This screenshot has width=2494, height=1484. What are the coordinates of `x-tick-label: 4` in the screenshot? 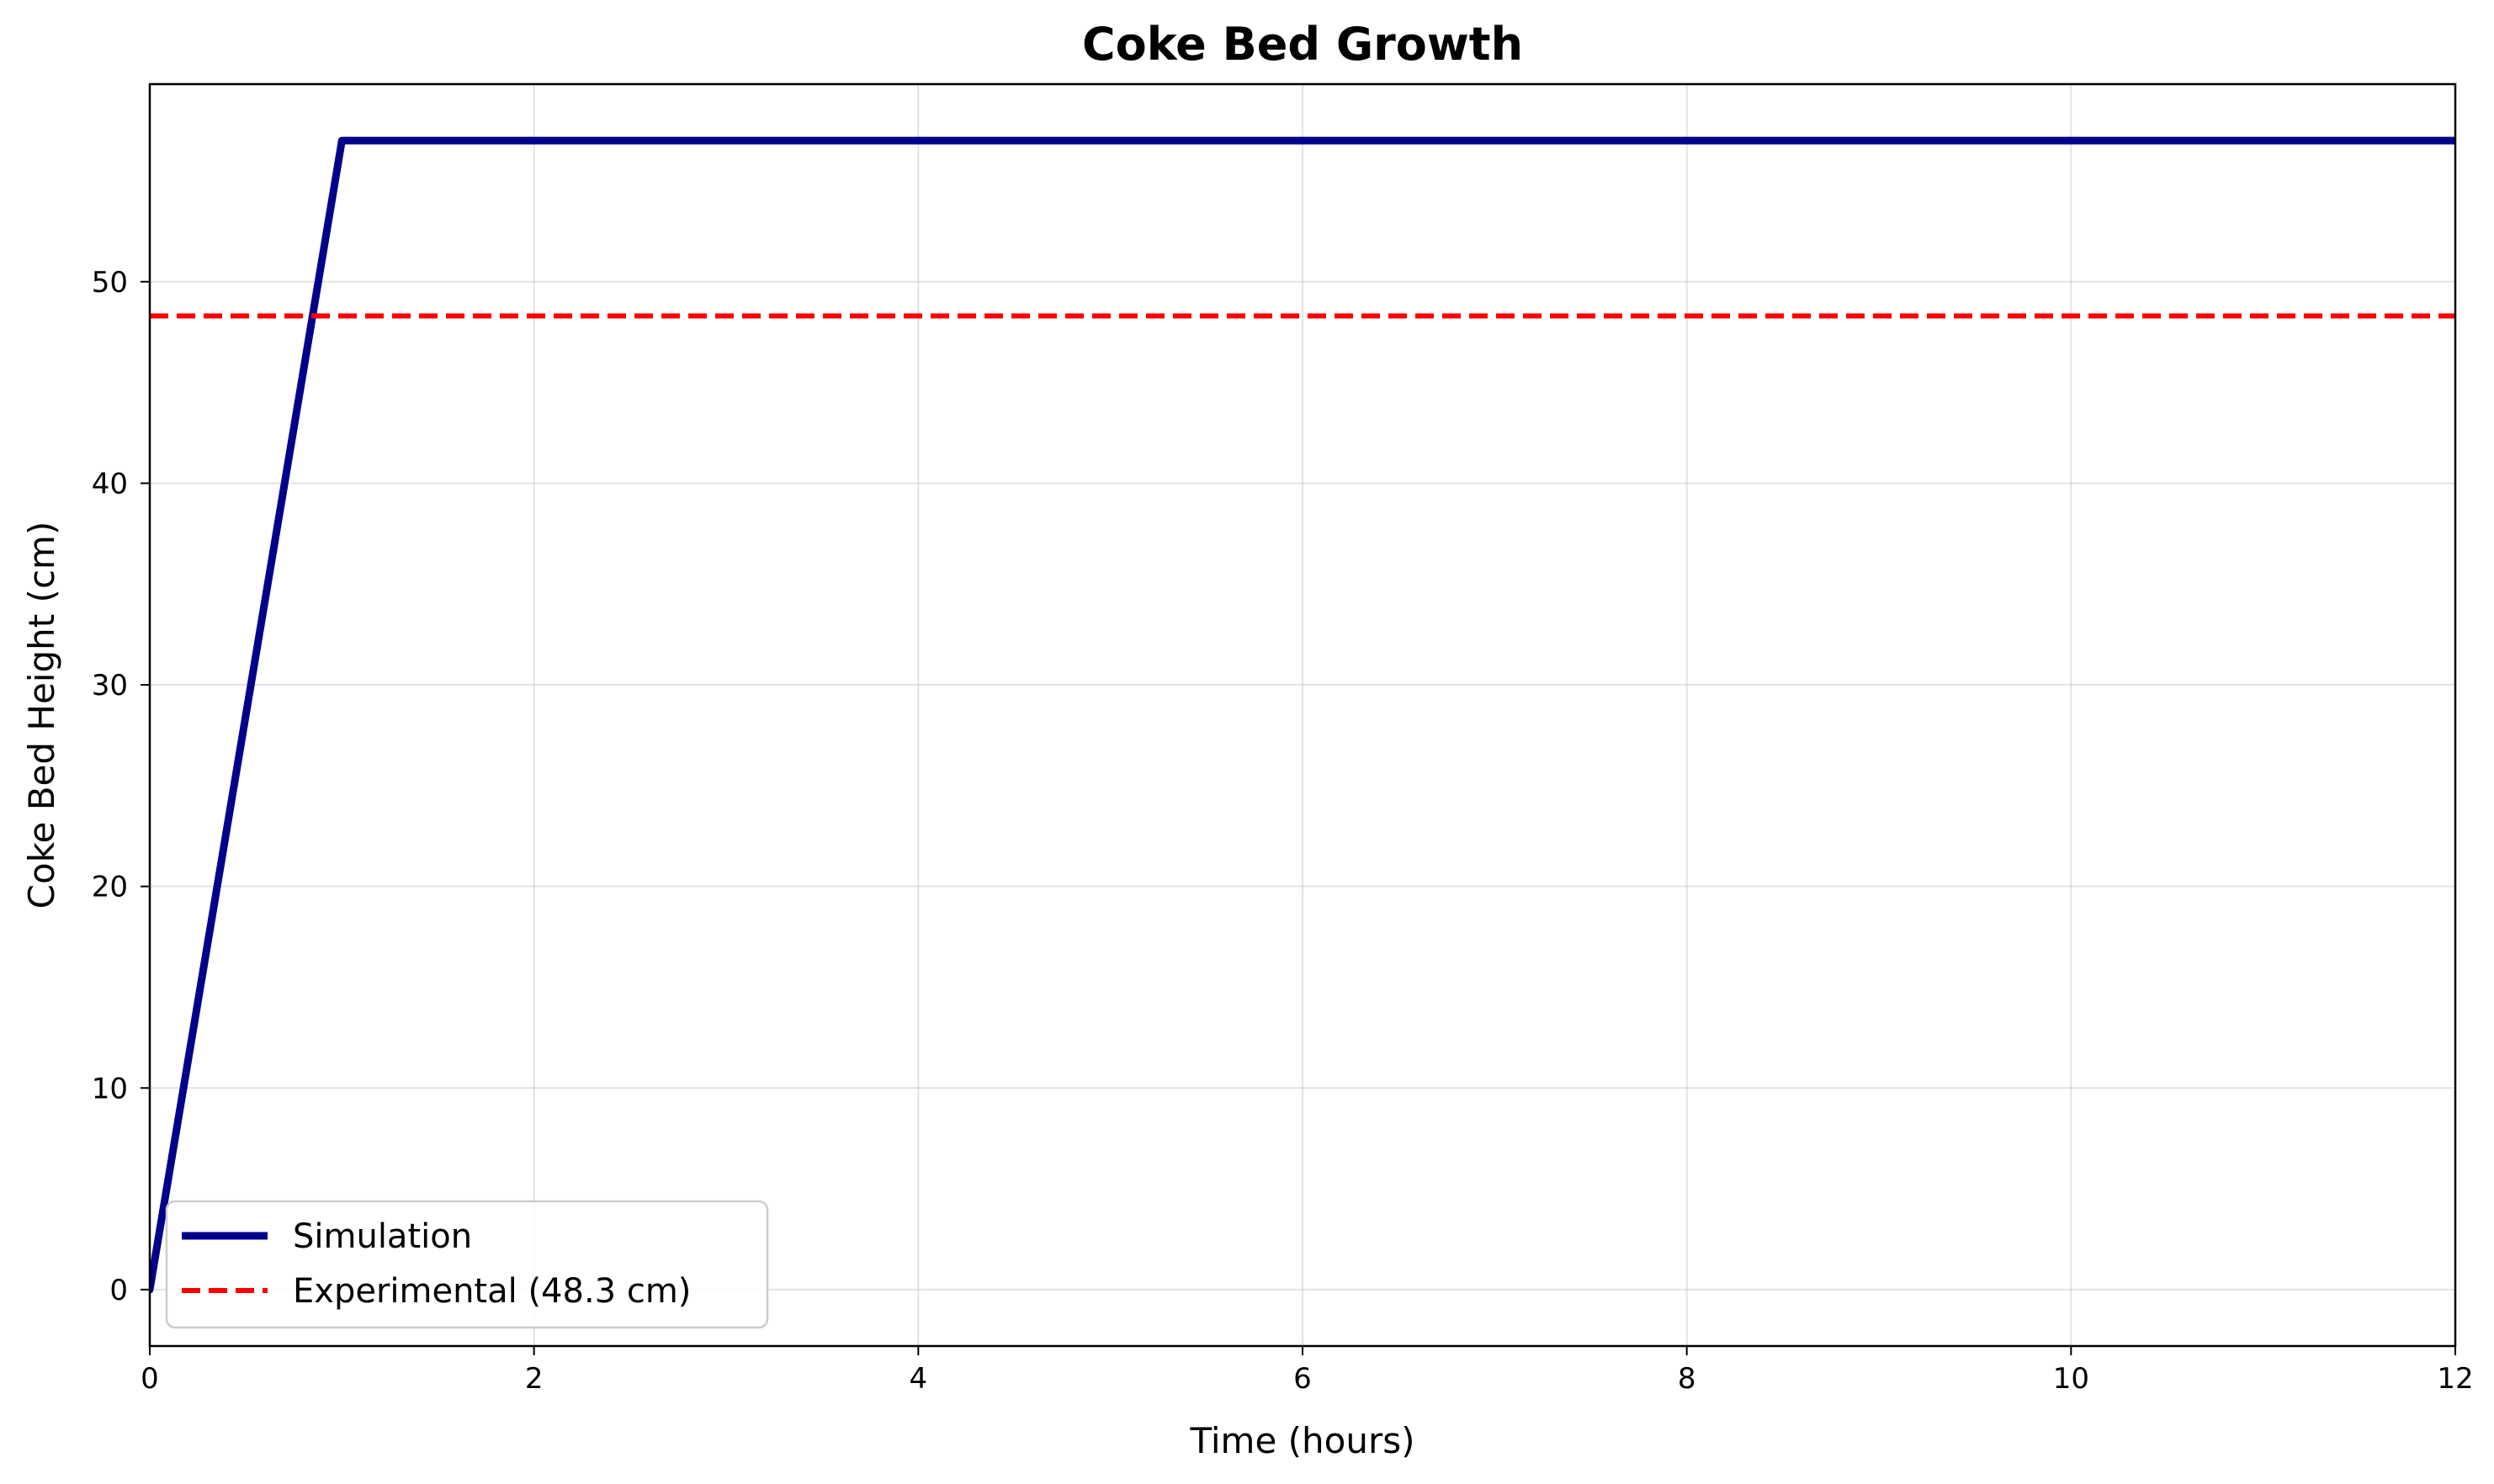 It's located at (919, 1379).